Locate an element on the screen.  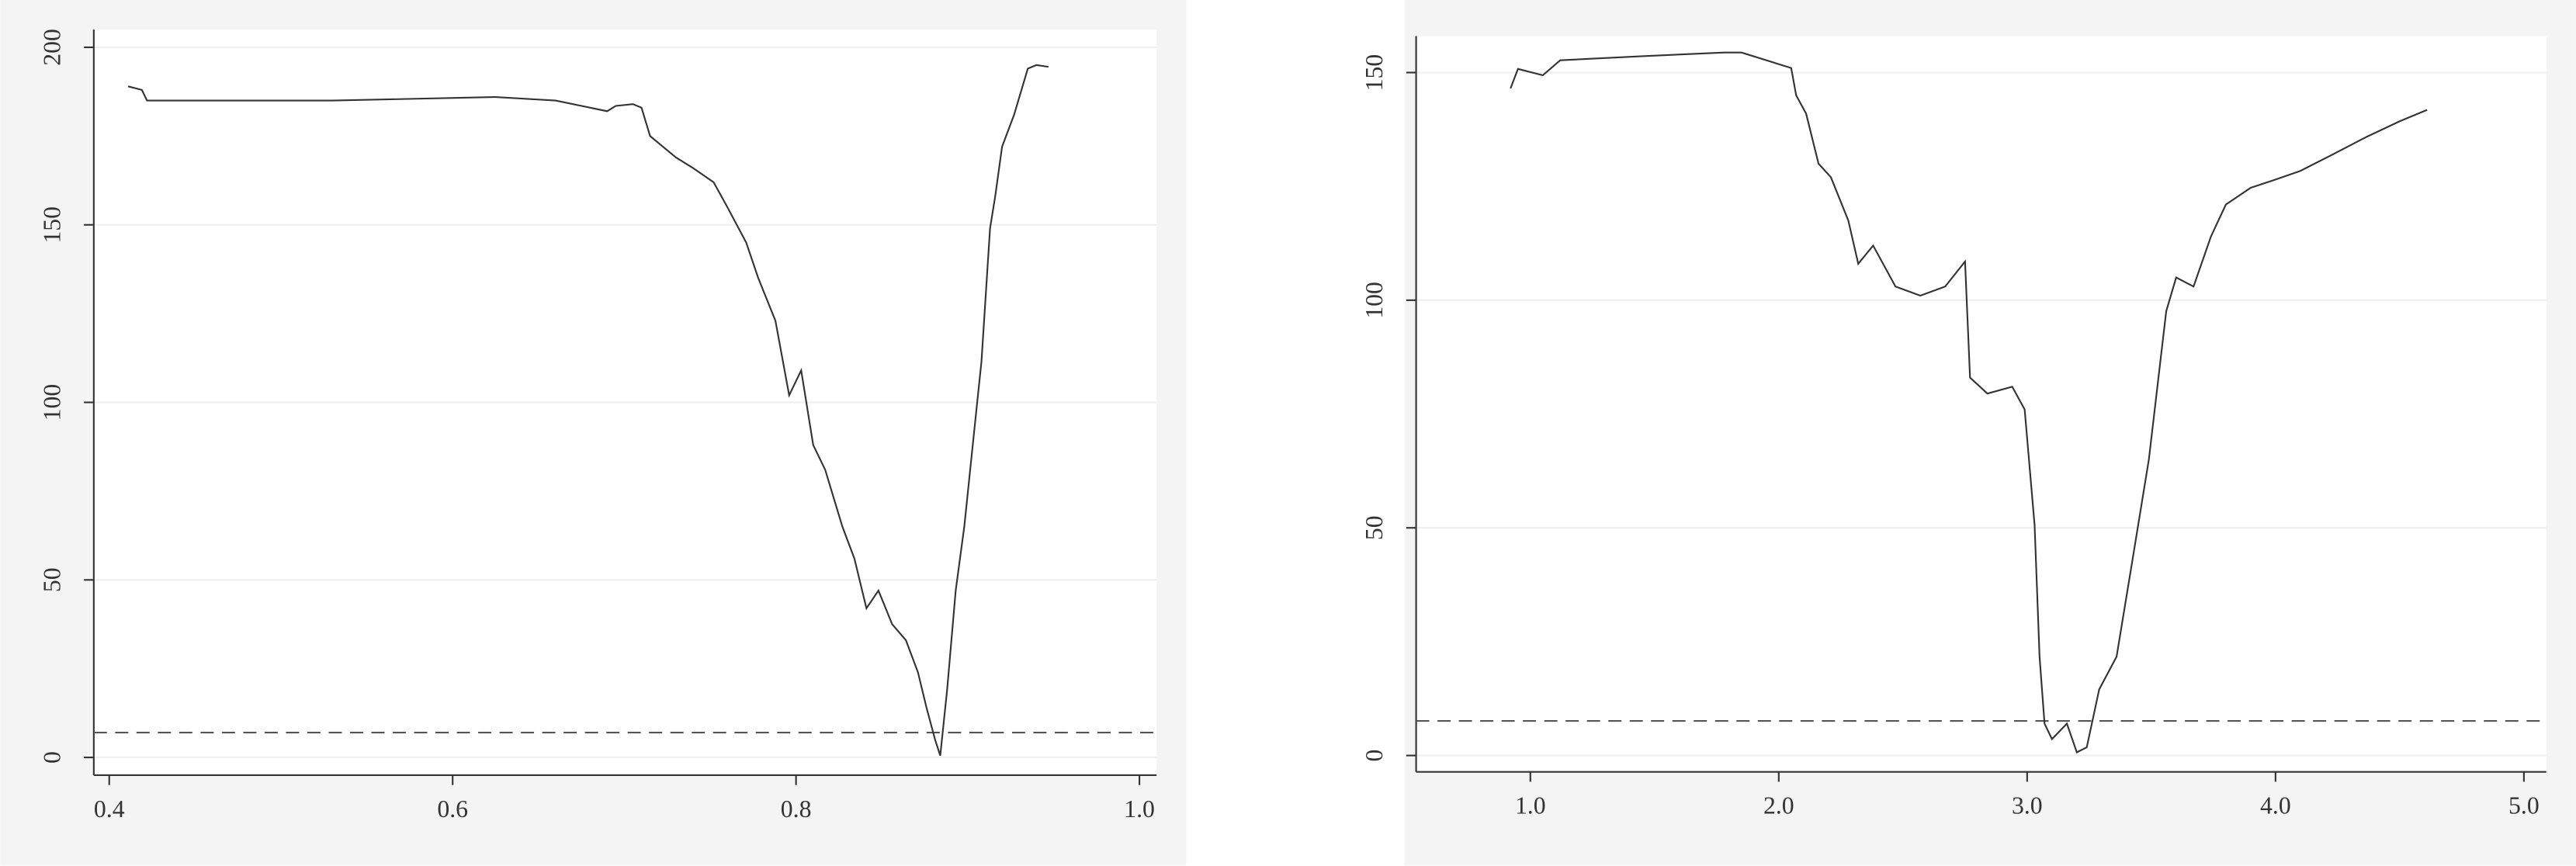
x-tick-label: 5.0 is located at coordinates (2524, 806).